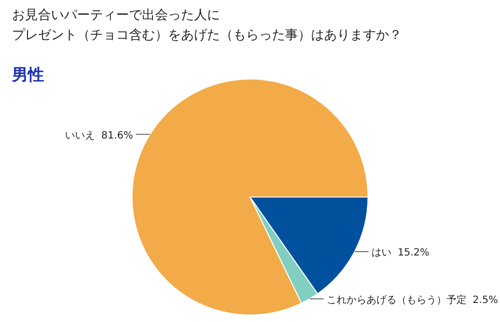  Describe the element at coordinates (27, 74) in the screenshot. I see `chart-subtitle: 男性` at that location.